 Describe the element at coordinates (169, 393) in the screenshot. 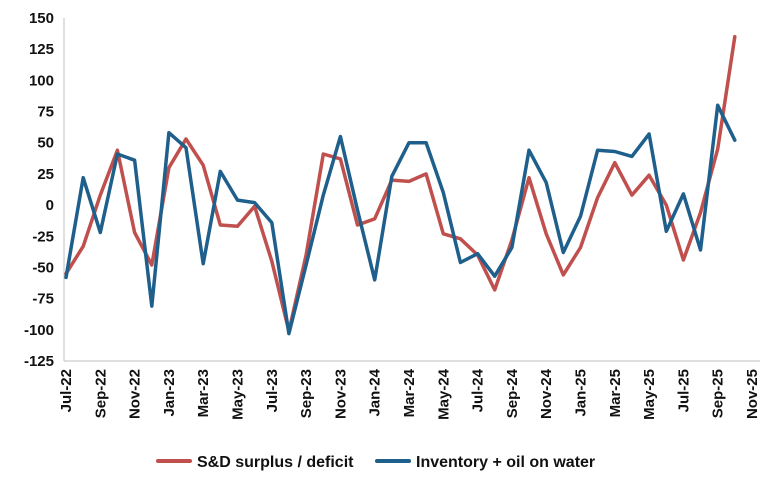

I see `x-tick-label: Jan-23` at that location.